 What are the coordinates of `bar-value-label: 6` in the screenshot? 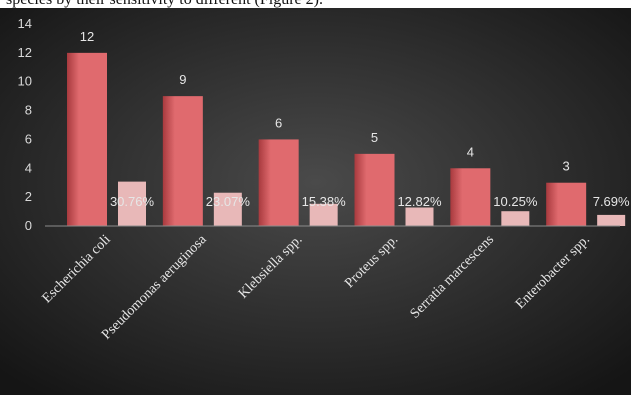 It's located at (278, 122).